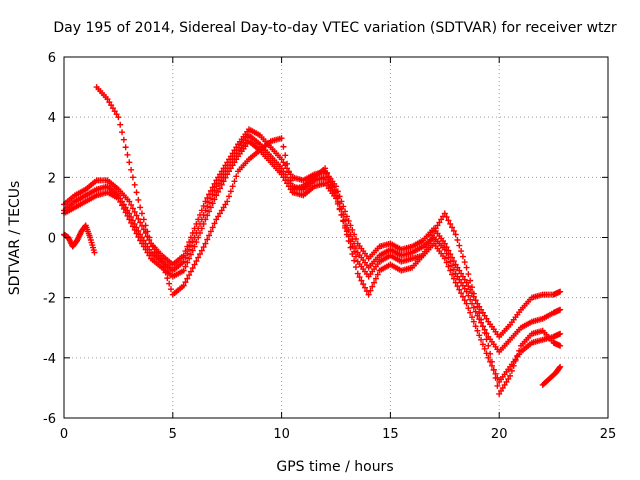  What do you see at coordinates (52, 239) in the screenshot?
I see `y-tick-label: 0` at bounding box center [52, 239].